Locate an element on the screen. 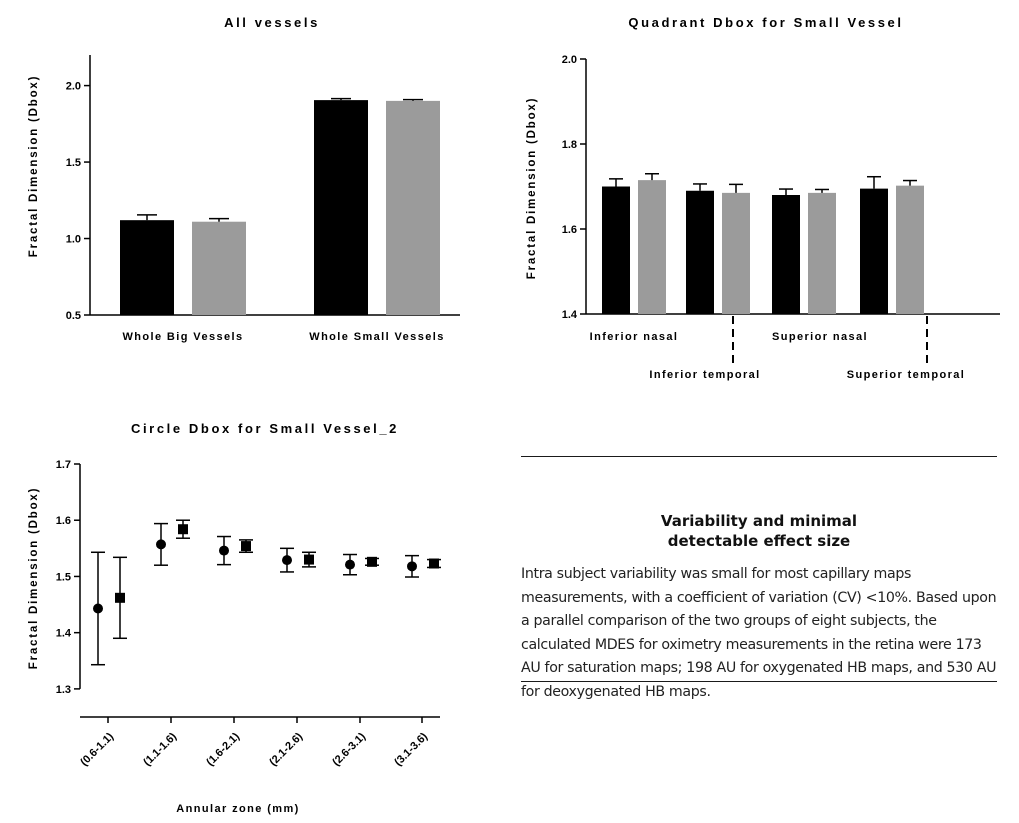 Image resolution: width=1019 pixels, height=823 pixels. x-tick-label: (0.6-1.1) is located at coordinates (97, 749).